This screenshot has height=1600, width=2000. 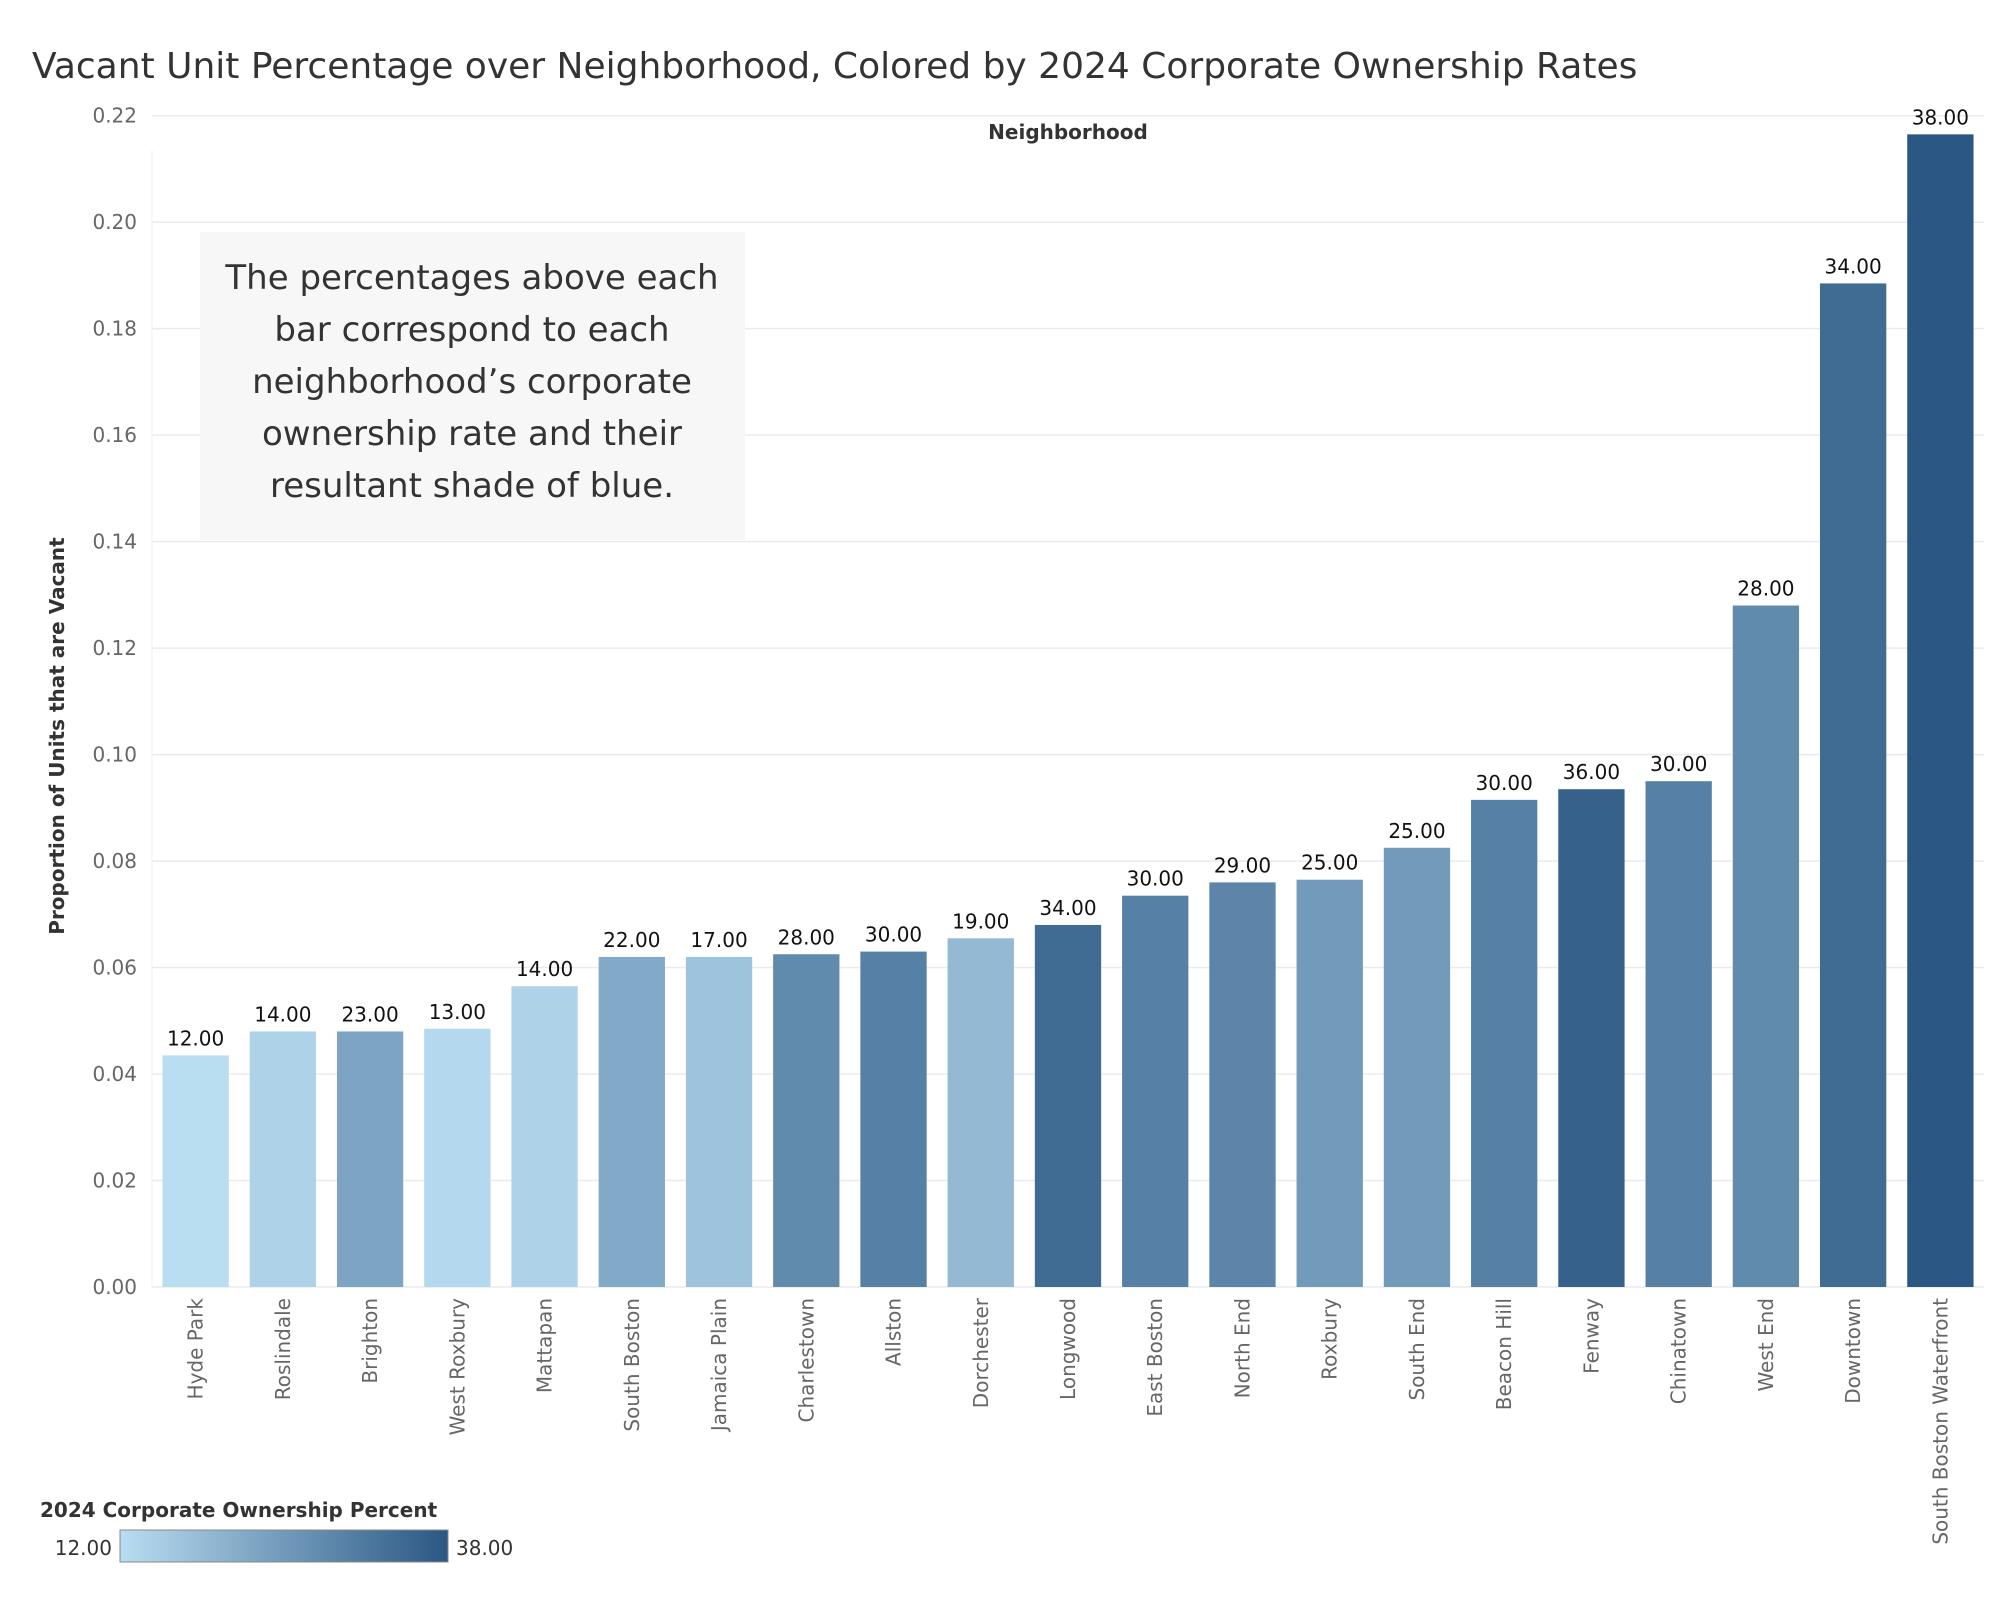 I want to click on bar-data-label: 29.00, so click(x=1242, y=865).